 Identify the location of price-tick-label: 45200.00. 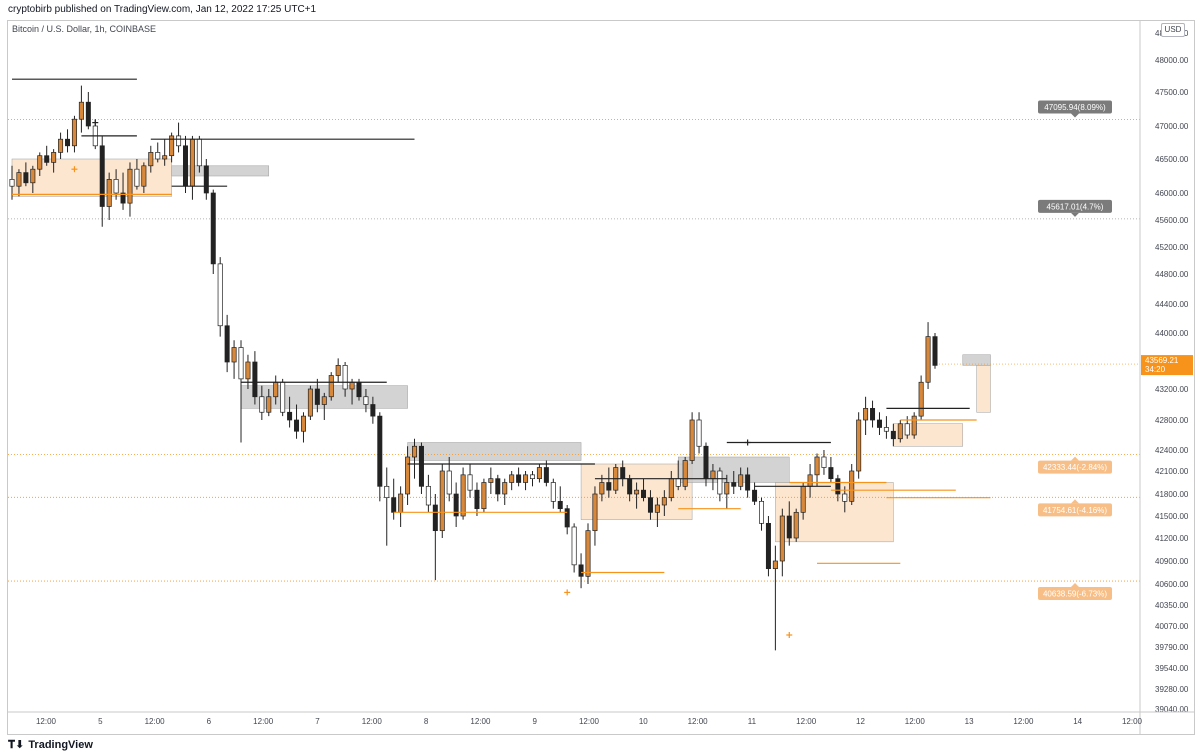
(1172, 247).